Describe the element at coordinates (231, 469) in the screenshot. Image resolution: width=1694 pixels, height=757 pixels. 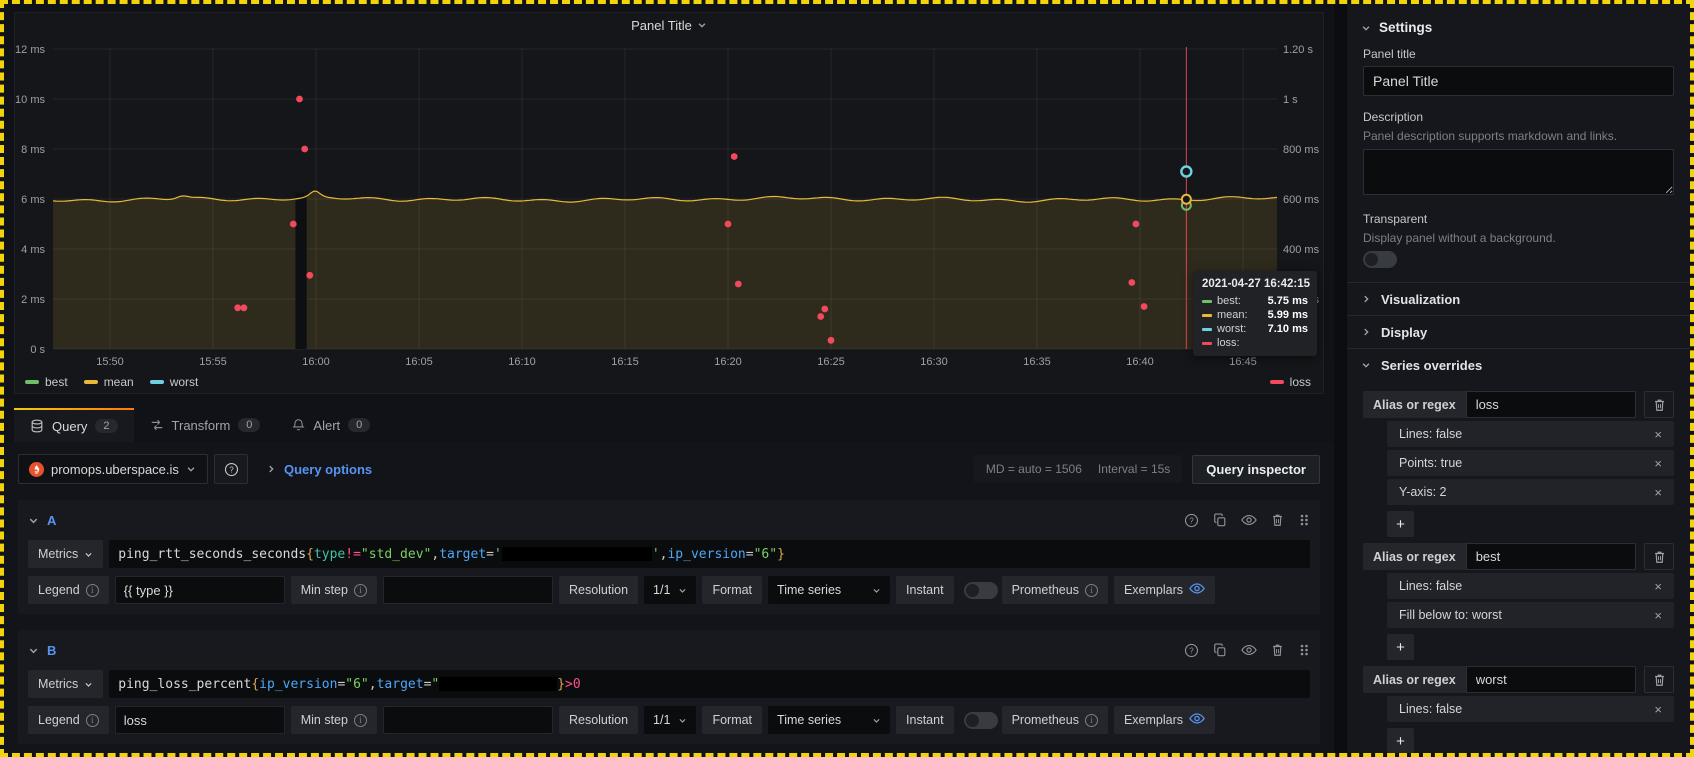
I see `datasource-help-button: ?` at that location.